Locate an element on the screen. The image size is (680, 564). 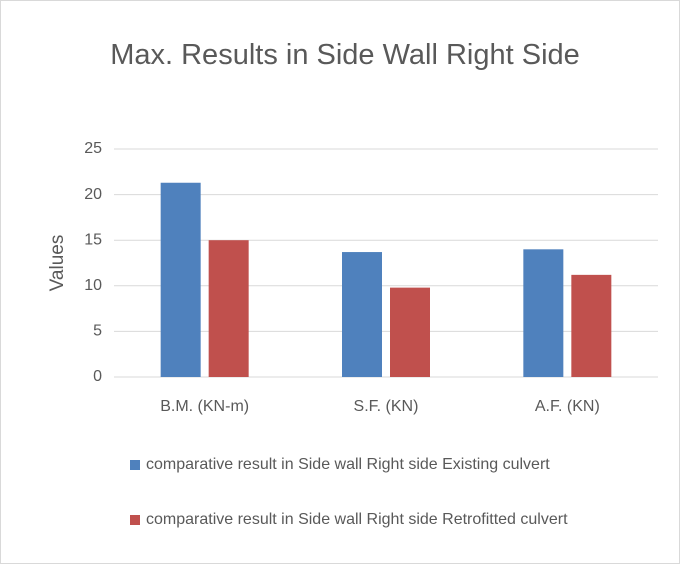
y-tick-label: 10 is located at coordinates (93, 285).